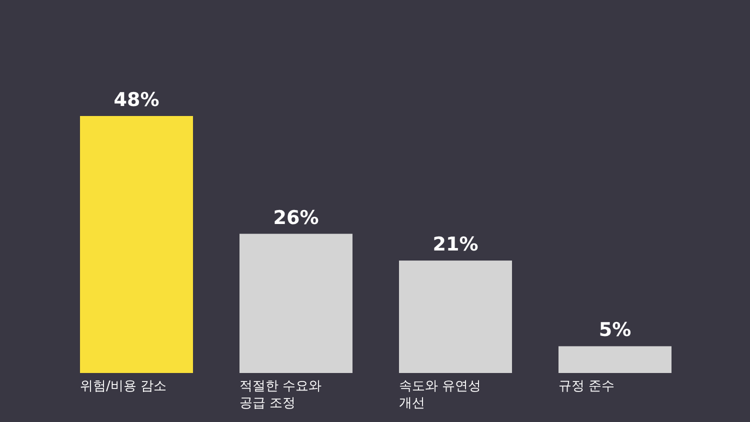  What do you see at coordinates (440, 395) in the screenshot?
I see `x-tick-label: 속도와 유연성 개선` at bounding box center [440, 395].